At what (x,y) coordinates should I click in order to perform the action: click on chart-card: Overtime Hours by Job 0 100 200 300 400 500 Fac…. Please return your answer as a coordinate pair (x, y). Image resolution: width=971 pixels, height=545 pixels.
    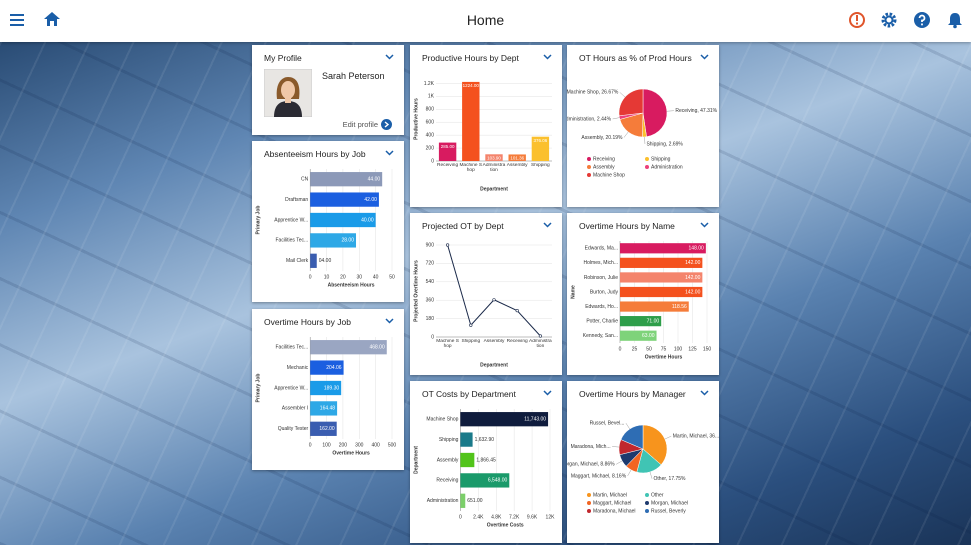
    Looking at the image, I should click on (328, 389).